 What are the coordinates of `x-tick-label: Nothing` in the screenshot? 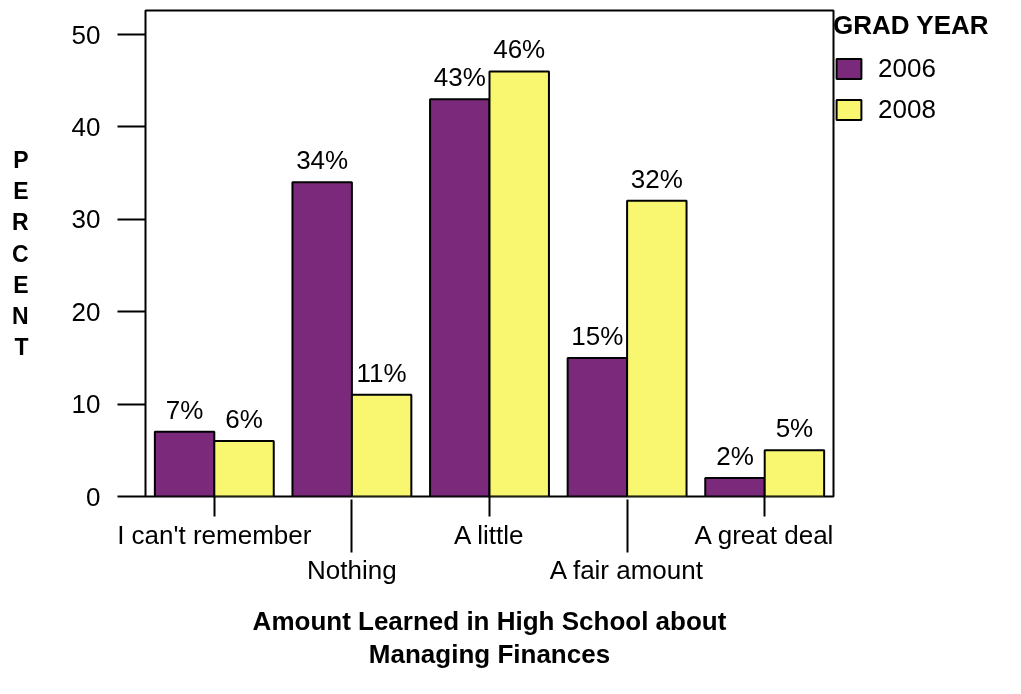 It's located at (352, 569).